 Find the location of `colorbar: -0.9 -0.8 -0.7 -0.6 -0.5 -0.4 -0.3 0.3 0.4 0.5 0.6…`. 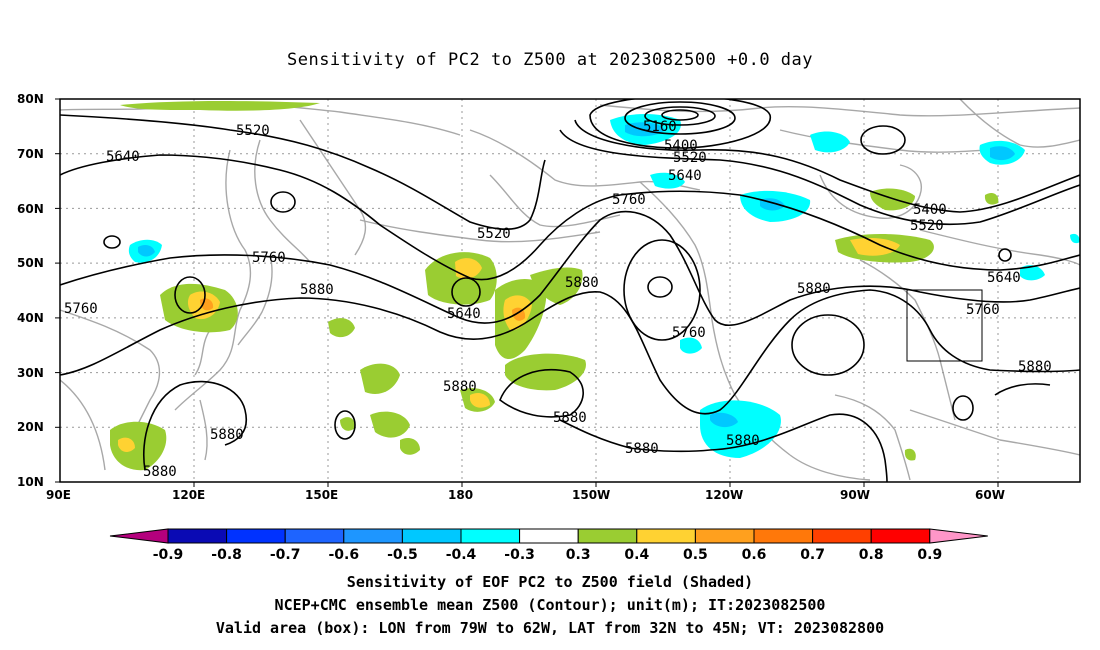

colorbar: -0.9 -0.8 -0.7 -0.6 -0.5 -0.4 -0.3 0.3 0.4 0.5 0.6… is located at coordinates (548, 545).